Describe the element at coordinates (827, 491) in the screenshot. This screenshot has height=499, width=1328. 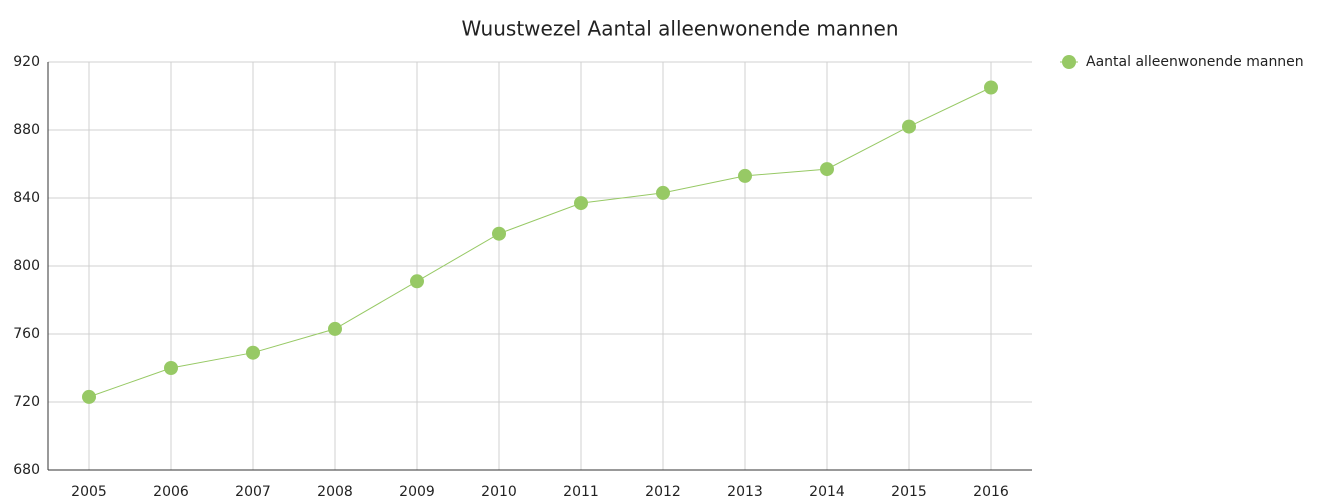
I see `x-tick-label: 2014` at that location.